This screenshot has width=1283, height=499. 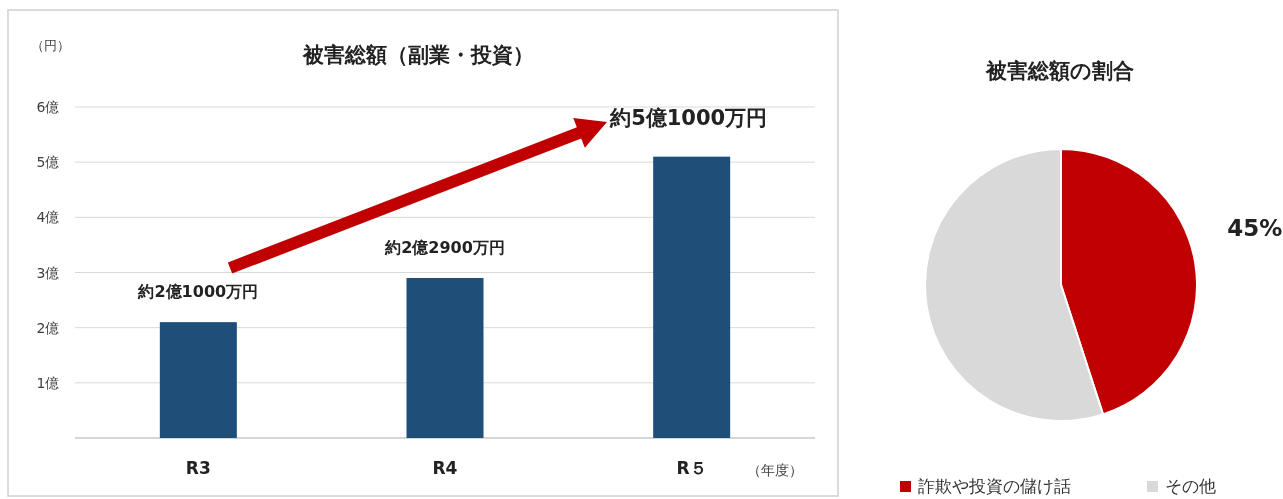 I want to click on y-tick-label: 1億, so click(x=48, y=382).